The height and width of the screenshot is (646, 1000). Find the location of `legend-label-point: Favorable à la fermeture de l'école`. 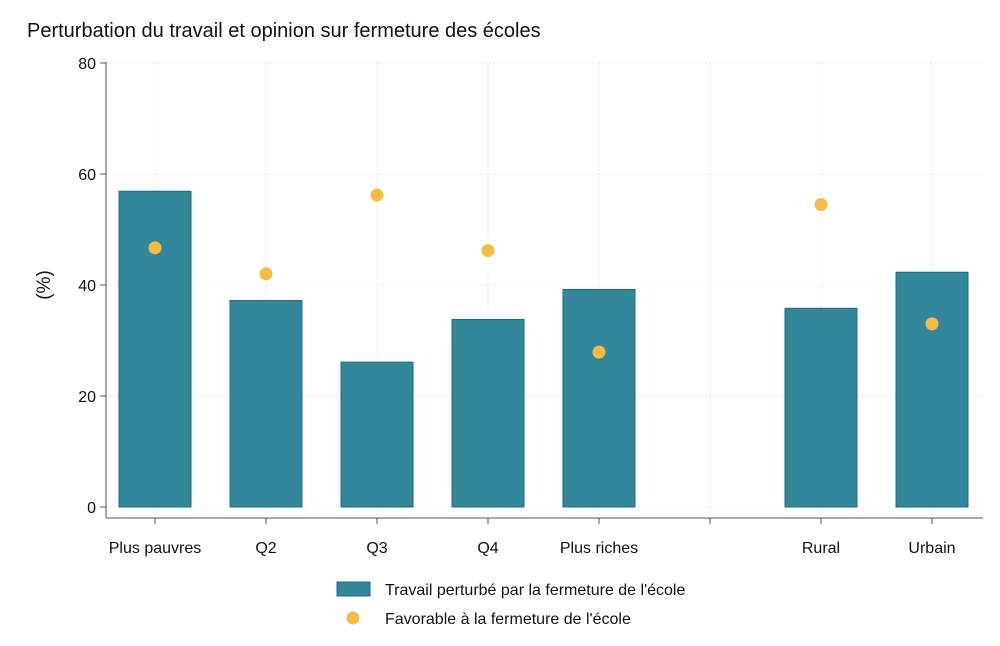

legend-label-point: Favorable à la fermeture de l'école is located at coordinates (508, 619).